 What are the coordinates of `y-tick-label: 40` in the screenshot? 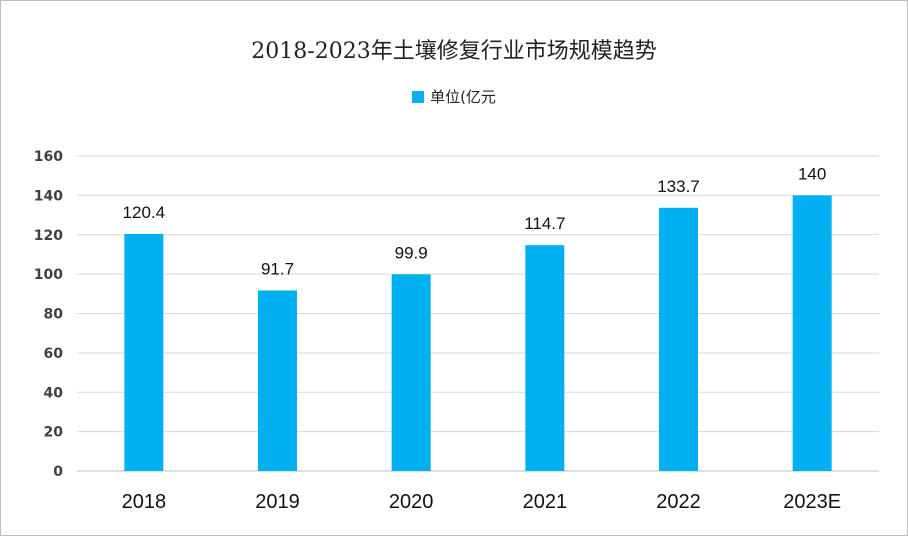 It's located at (54, 393).